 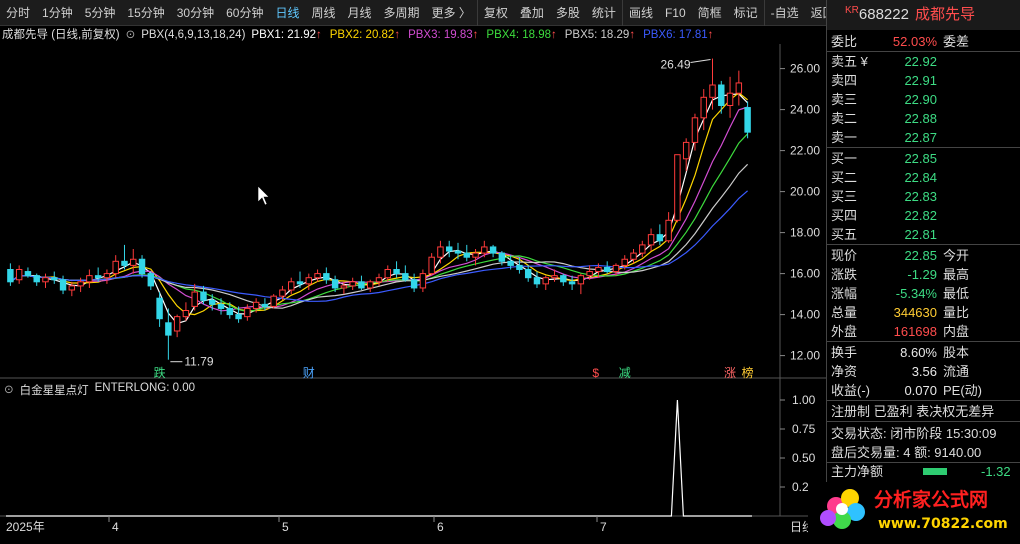 I want to click on indicator-name: PBX(4,6,9,13,18,24), so click(x=193, y=35).